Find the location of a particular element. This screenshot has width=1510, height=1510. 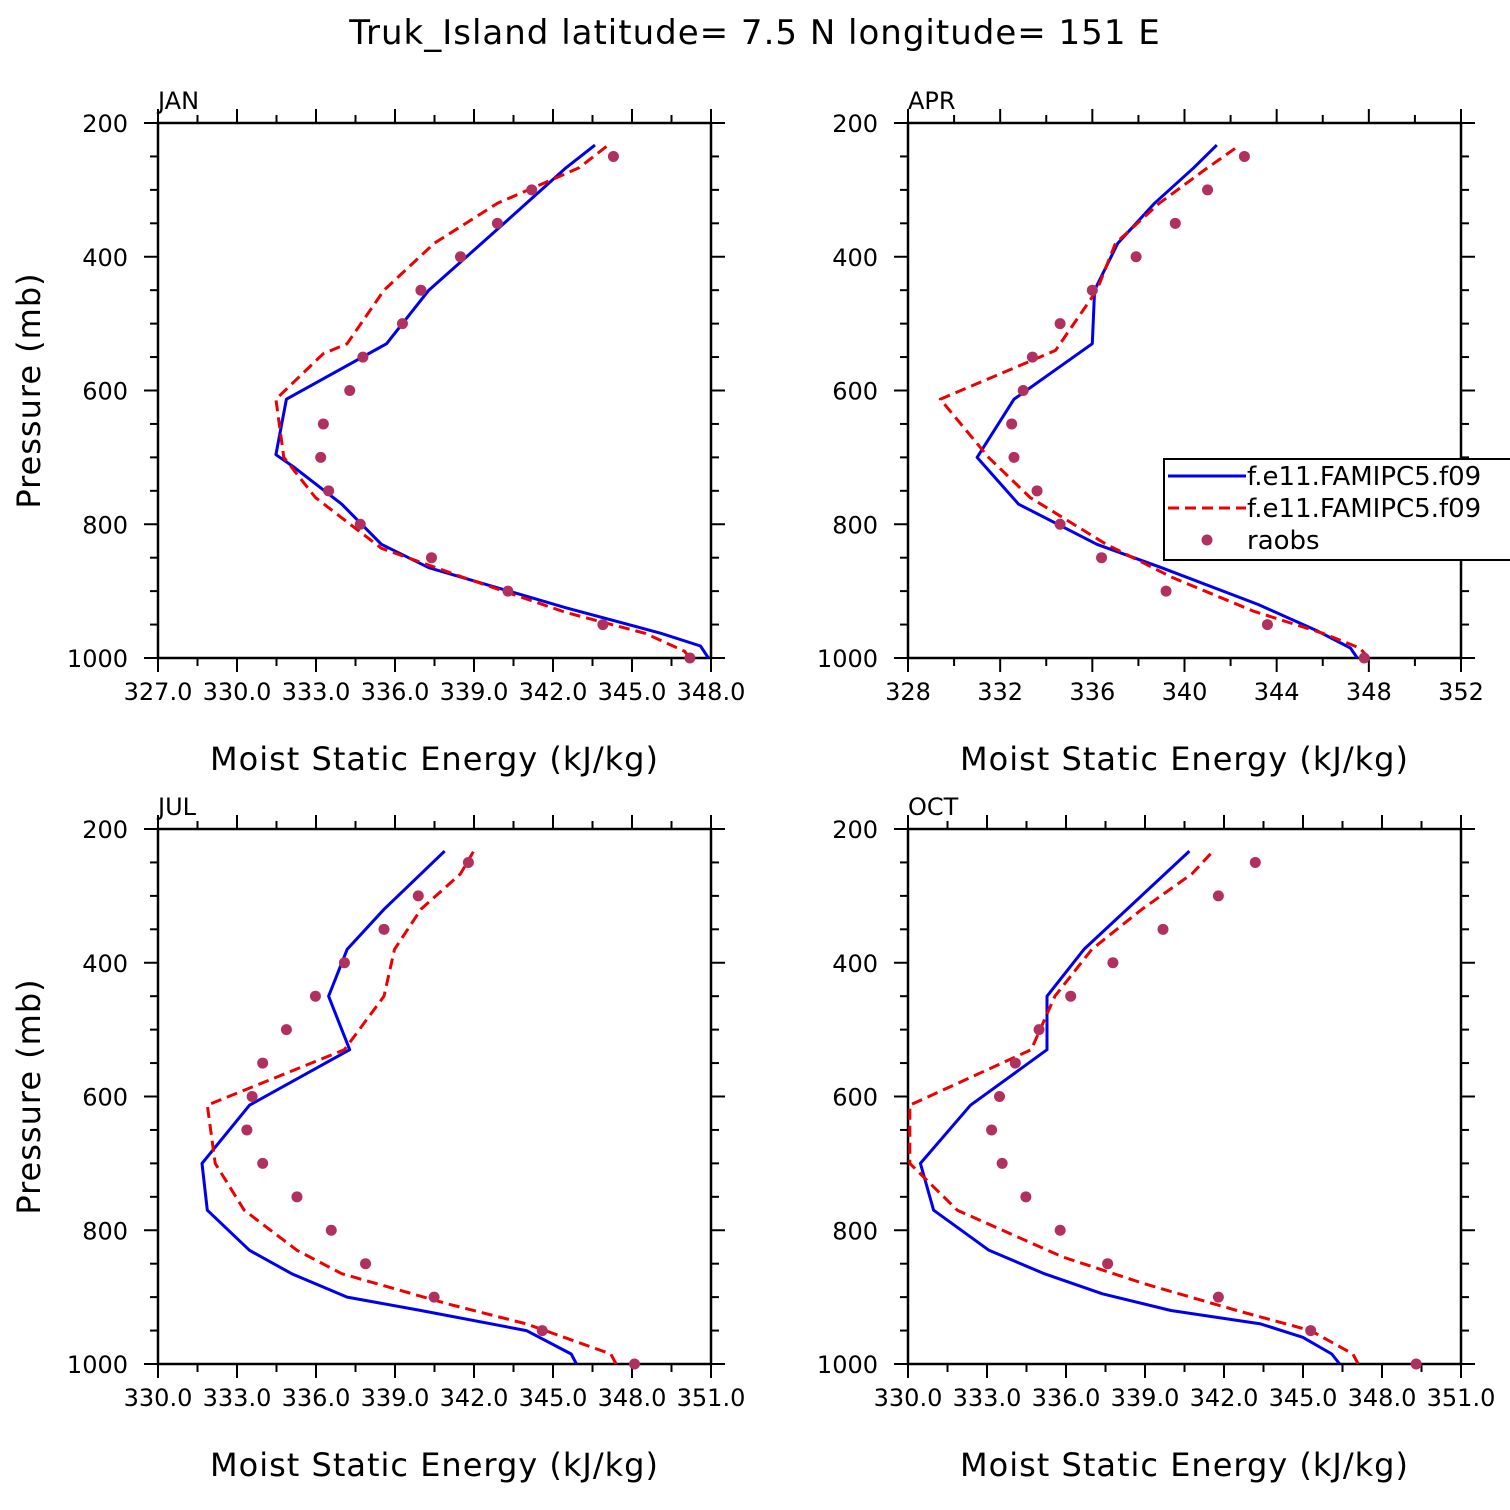

x-tick-label: 336 is located at coordinates (1092, 692).